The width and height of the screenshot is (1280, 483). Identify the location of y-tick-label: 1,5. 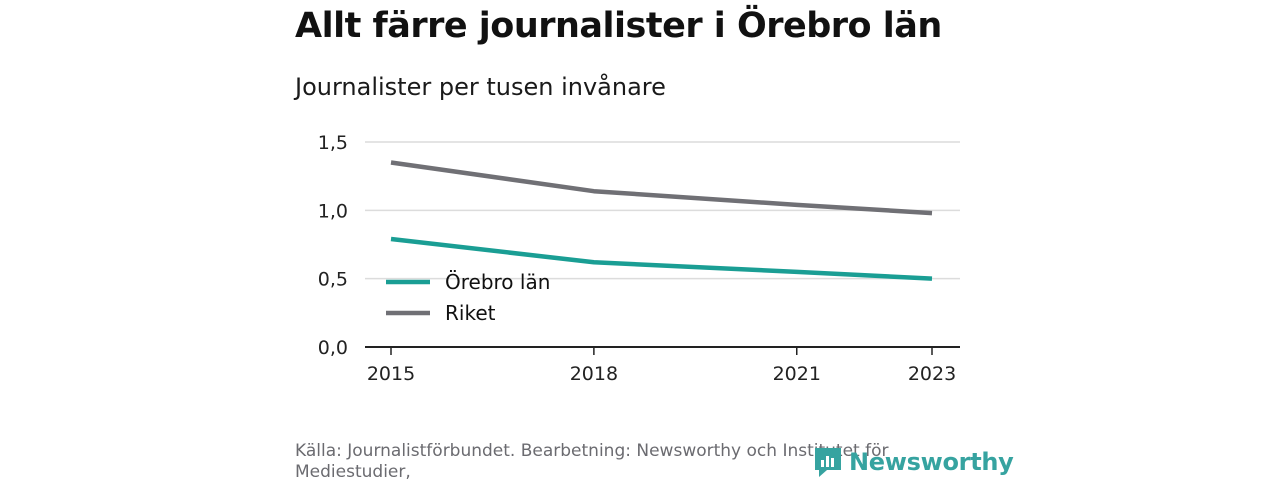
(333, 143).